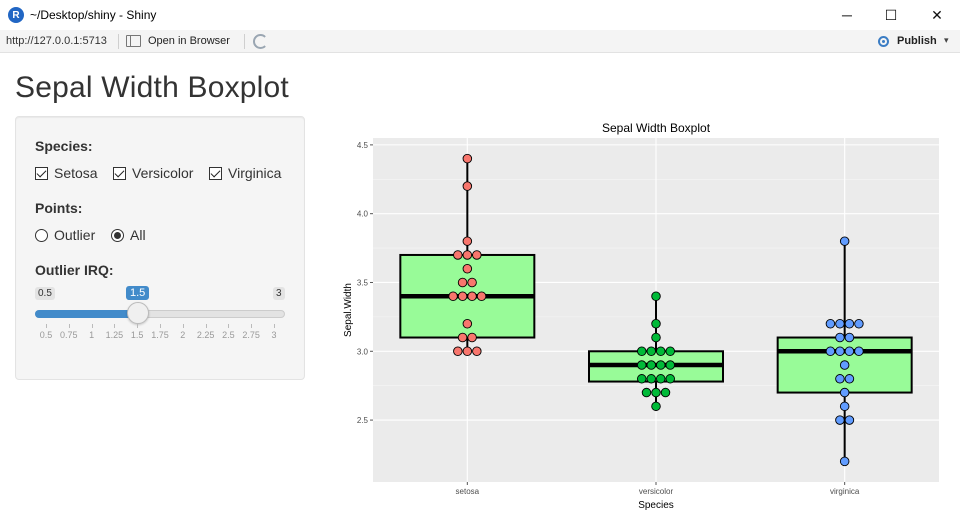 The height and width of the screenshot is (522, 960). I want to click on close-button: ✕, so click(937, 14).